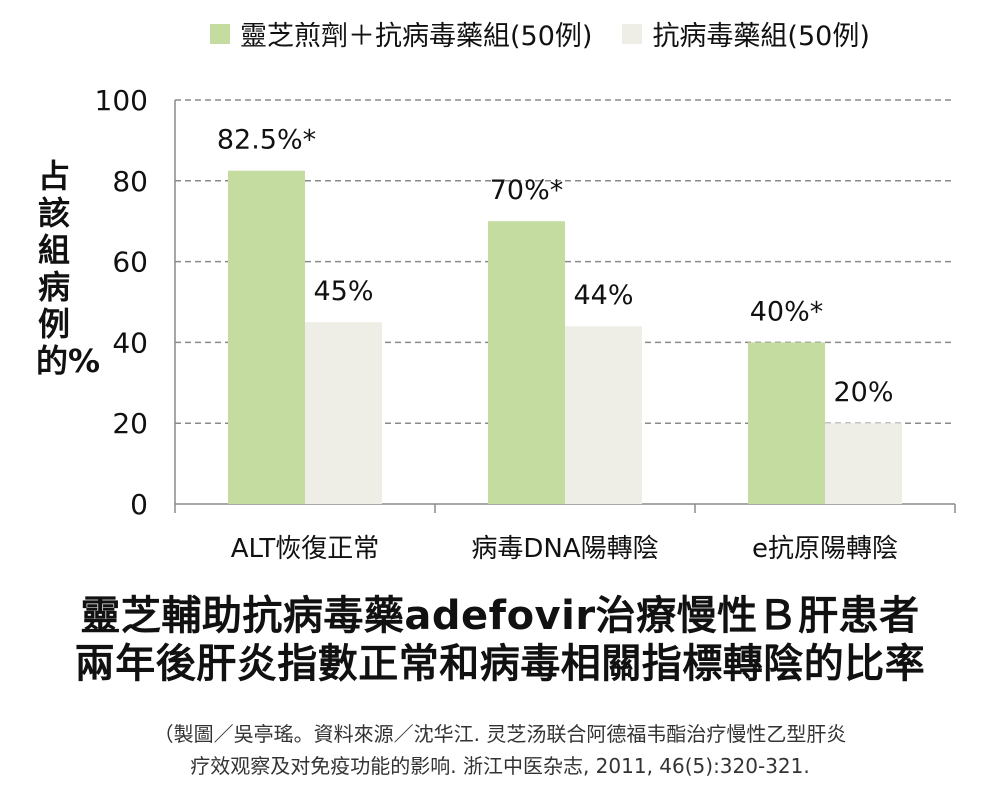 This screenshot has width=1000, height=800. Describe the element at coordinates (305, 549) in the screenshot. I see `x-tick-label: ALT恢復正常` at that location.